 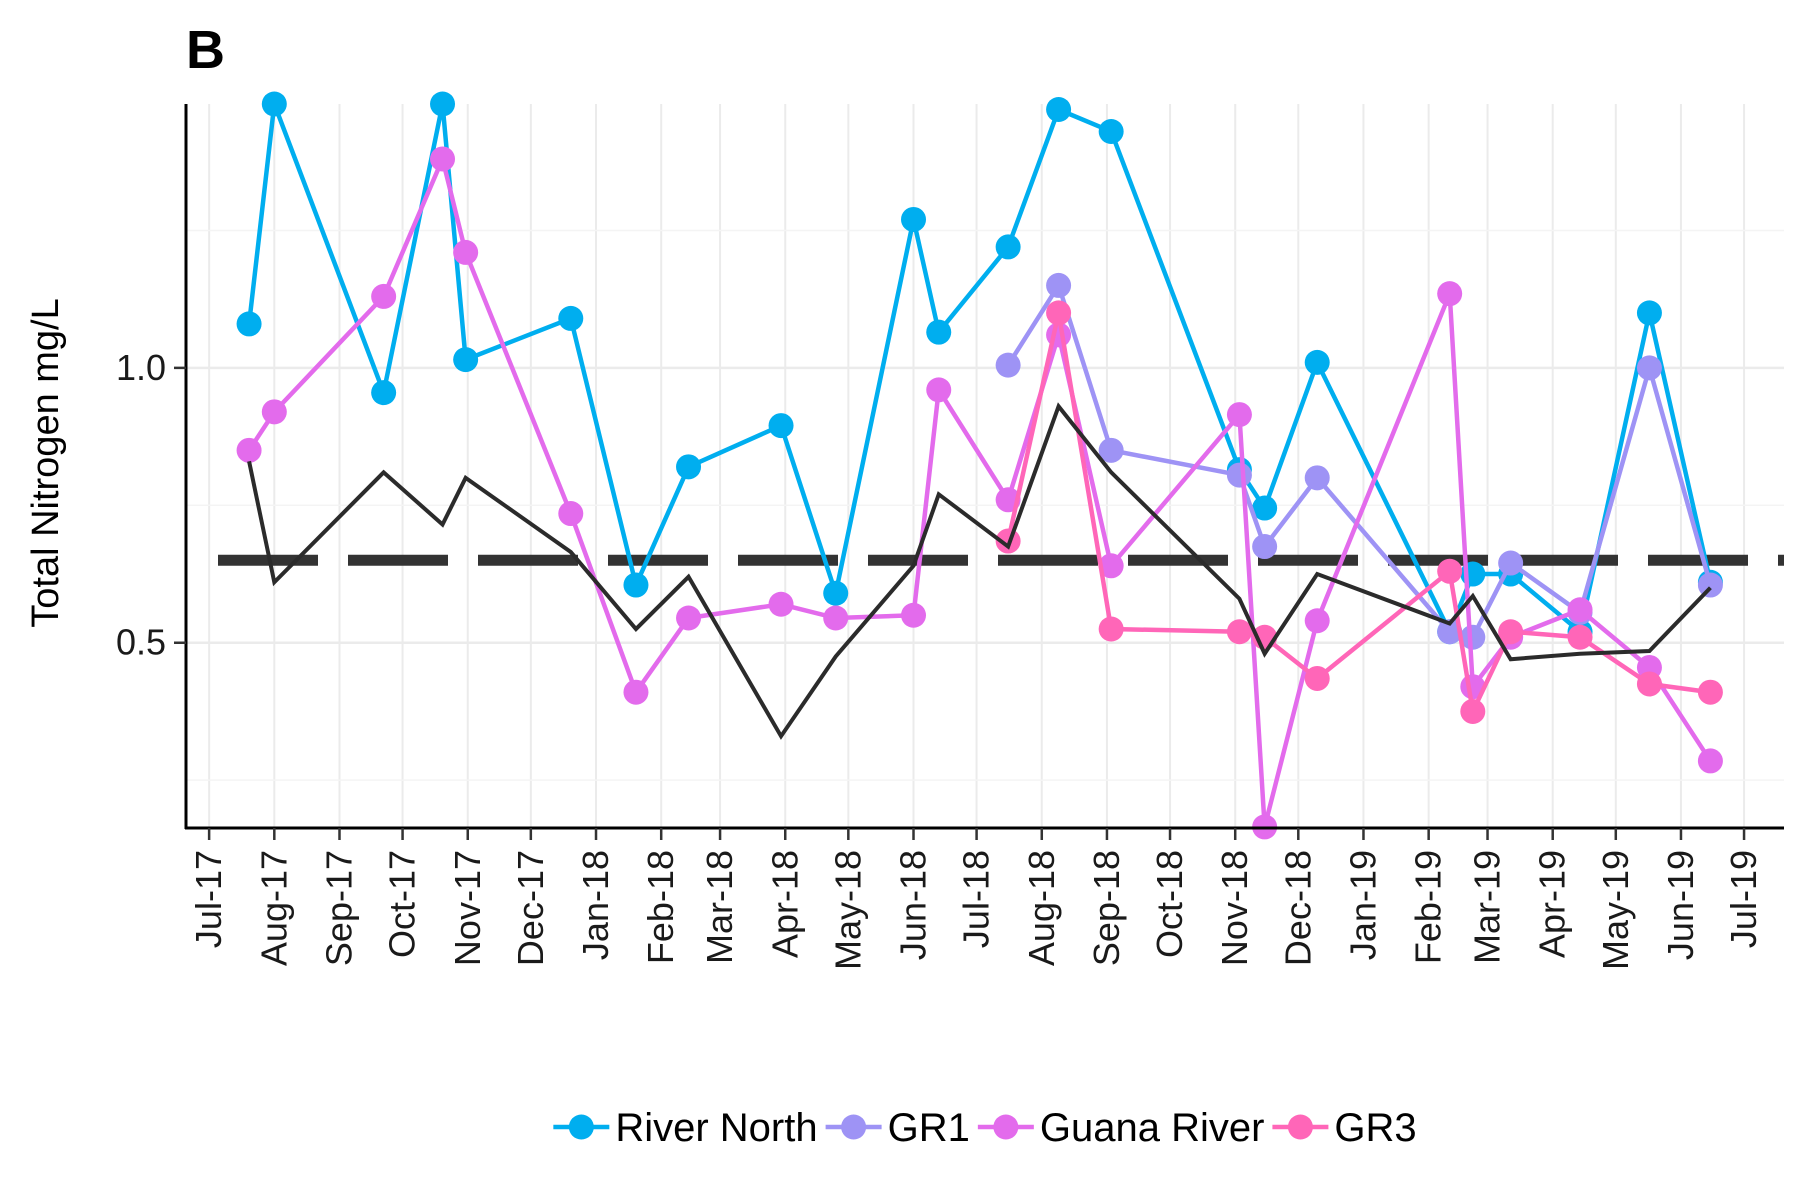 What do you see at coordinates (402, 904) in the screenshot?
I see `x-tick-label-3: Oct-17` at bounding box center [402, 904].